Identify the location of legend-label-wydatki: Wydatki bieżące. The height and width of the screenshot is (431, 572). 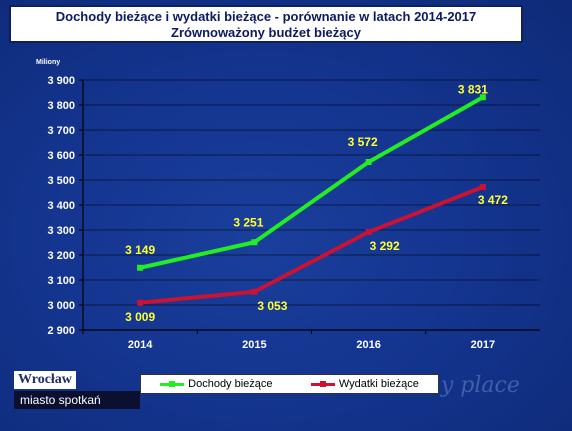
(378, 384).